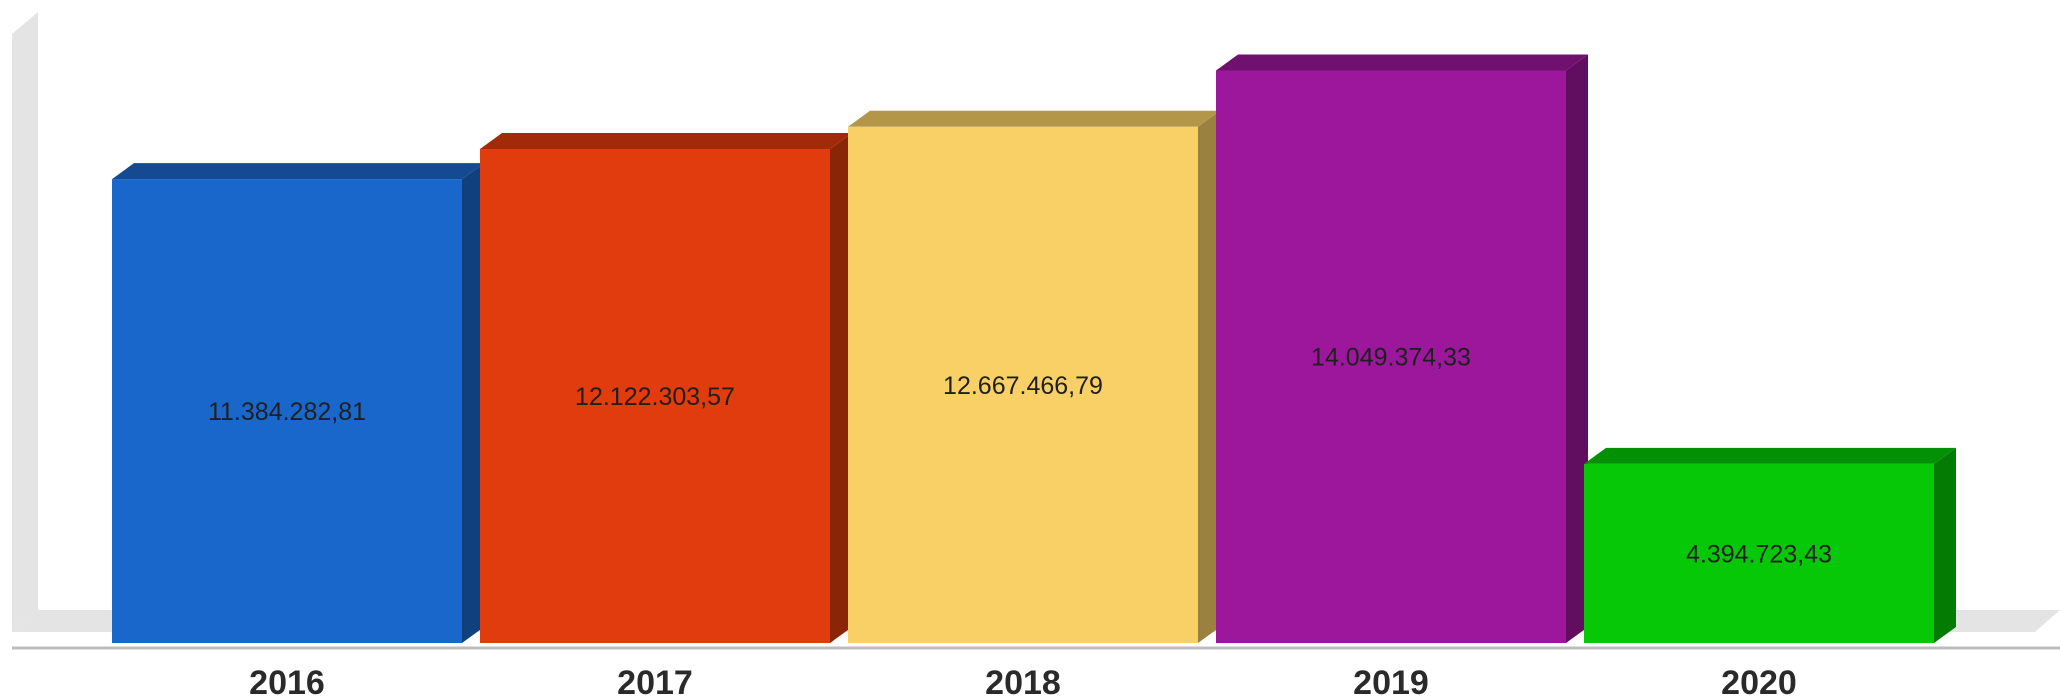 The width and height of the screenshot is (2060, 699). I want to click on bar-value-label: 4.394.723,43, so click(1759, 554).